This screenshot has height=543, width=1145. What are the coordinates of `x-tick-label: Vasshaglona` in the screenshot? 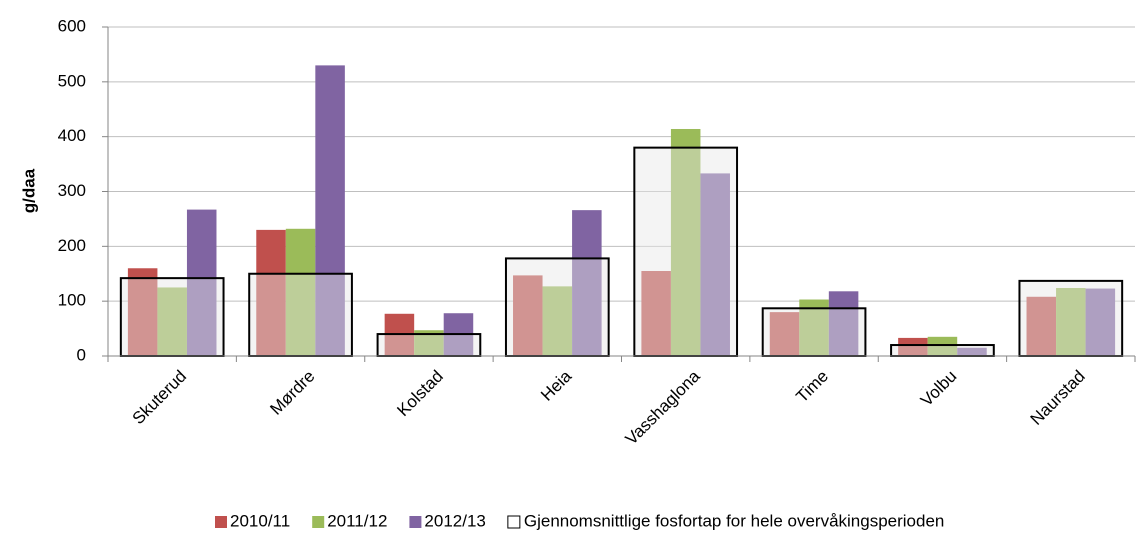 It's located at (663, 407).